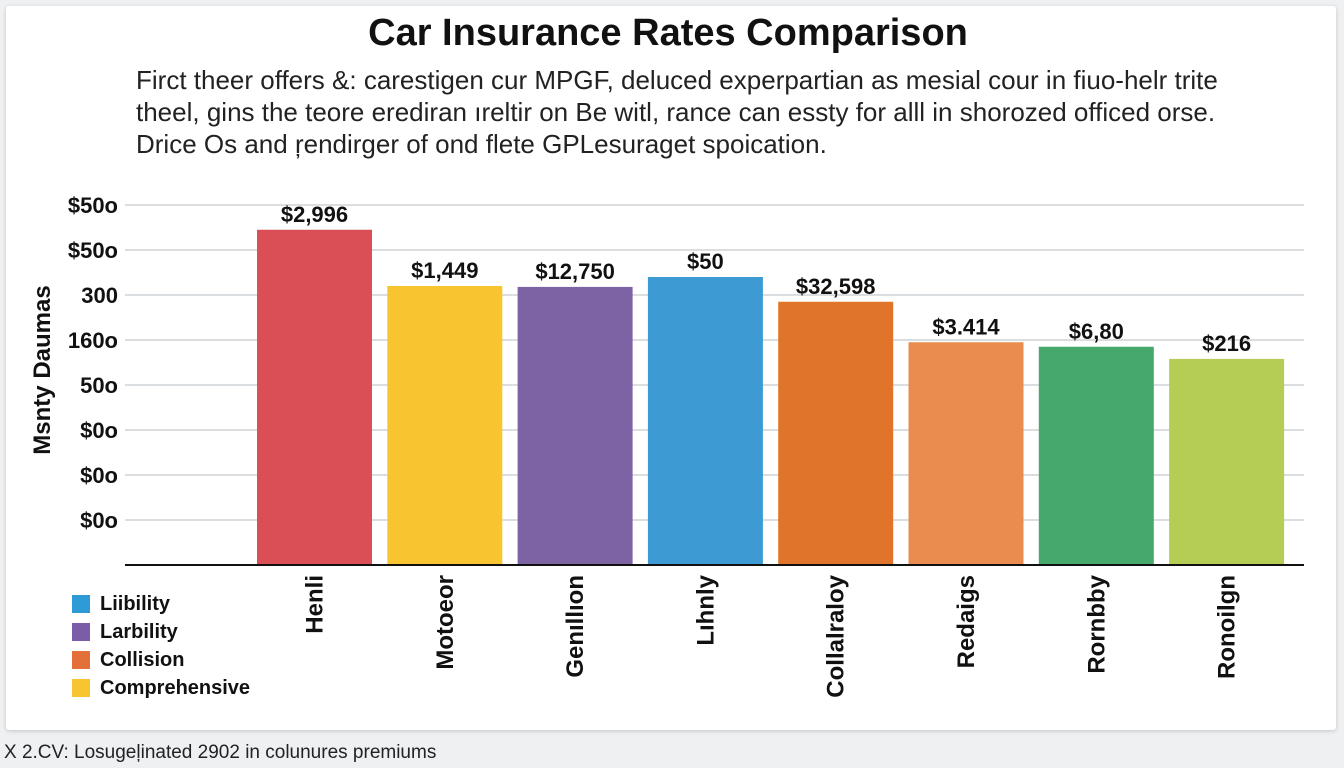  Describe the element at coordinates (314, 214) in the screenshot. I see `value-label-1: $2,996` at that location.